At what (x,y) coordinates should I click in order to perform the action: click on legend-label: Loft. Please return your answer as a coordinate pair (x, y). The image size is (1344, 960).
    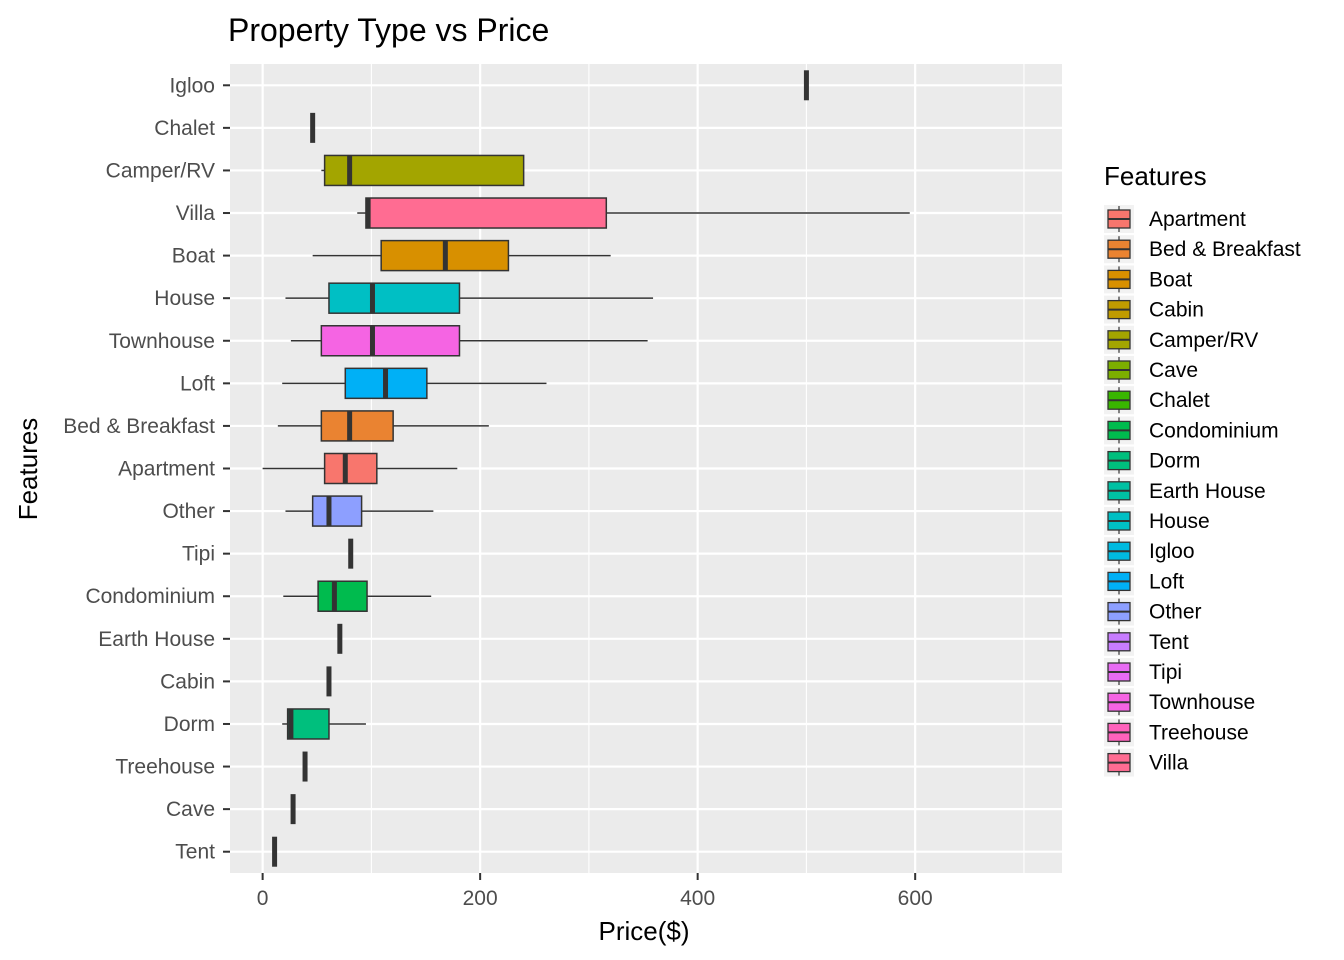
    Looking at the image, I should click on (1166, 581).